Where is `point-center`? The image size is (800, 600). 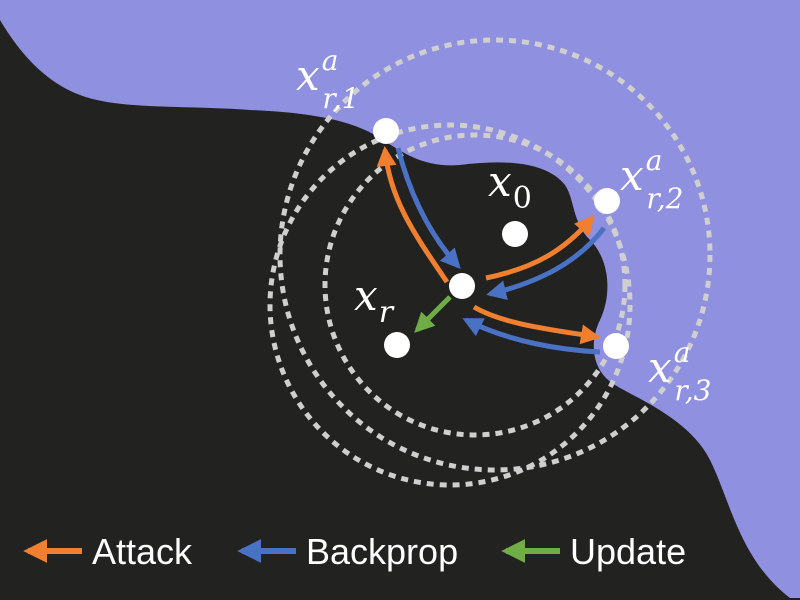
point-center is located at coordinates (462, 286).